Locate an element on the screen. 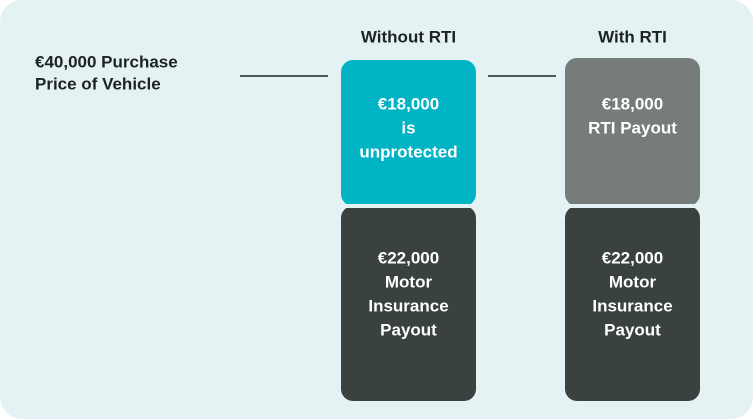 The image size is (753, 419). unprotected-box is located at coordinates (408, 133).